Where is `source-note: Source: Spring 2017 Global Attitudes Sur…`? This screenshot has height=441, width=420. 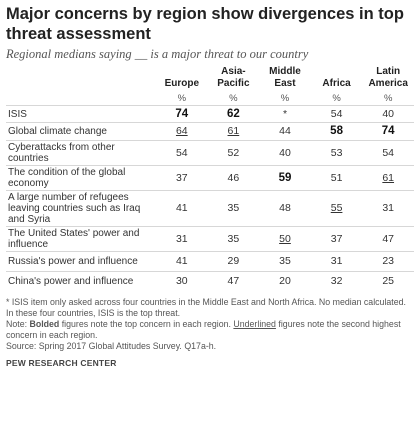 source-note: Source: Spring 2017 Global Attitudes Sur… is located at coordinates (111, 346).